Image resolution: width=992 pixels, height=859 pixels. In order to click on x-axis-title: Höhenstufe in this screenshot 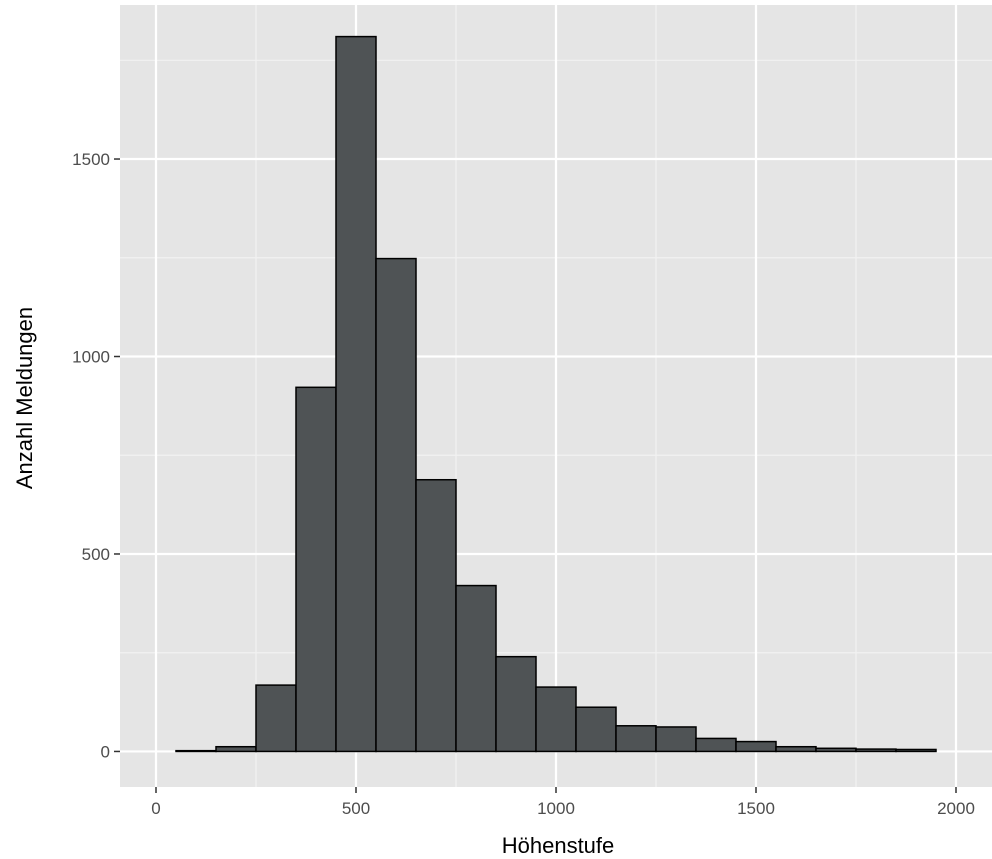, I will do `click(558, 845)`.